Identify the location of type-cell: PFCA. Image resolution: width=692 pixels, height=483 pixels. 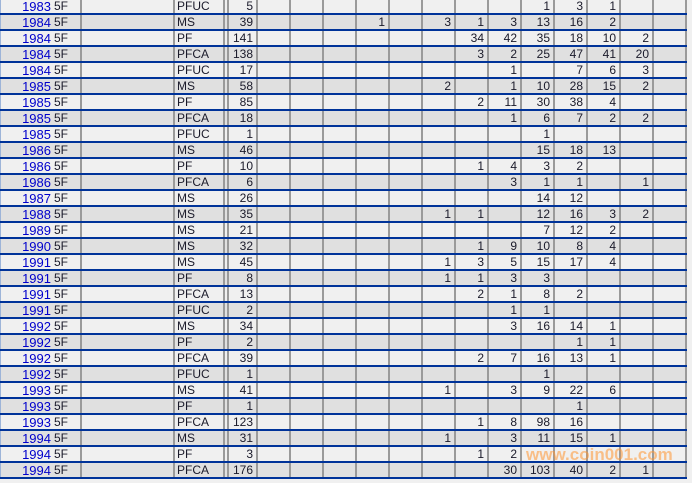
(200, 470).